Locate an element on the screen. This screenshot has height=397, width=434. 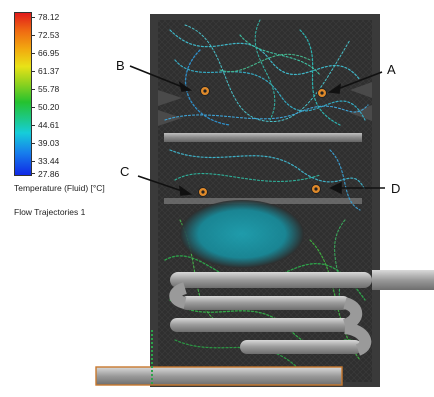
legend-subtitle: Flow Trajectories 1 is located at coordinates (50, 212).